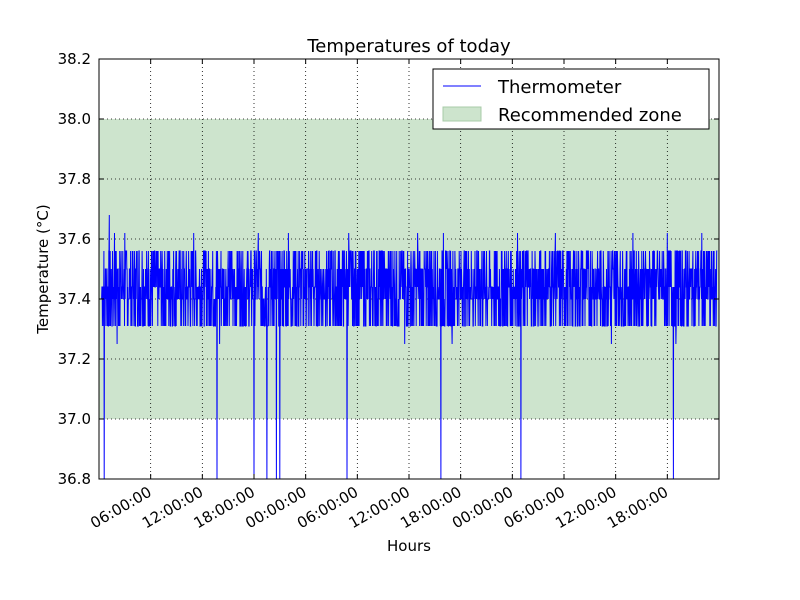 The height and width of the screenshot is (600, 800). I want to click on y-tick-label: 37.6, so click(74, 239).